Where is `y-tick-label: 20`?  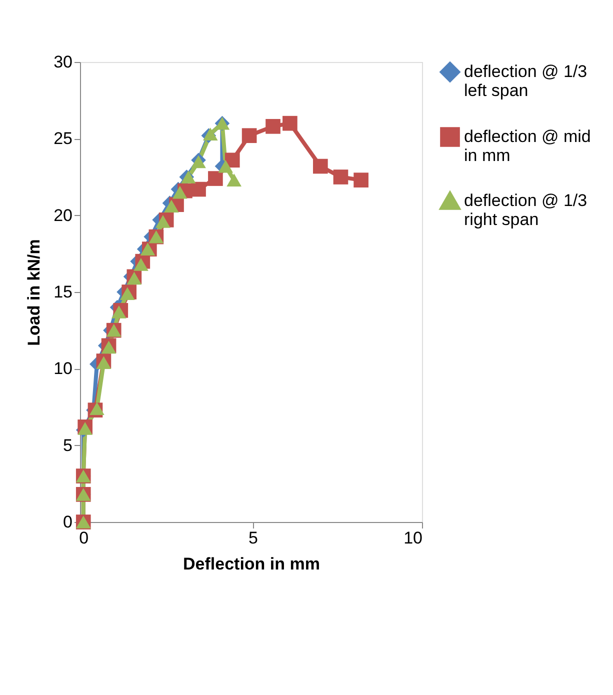 y-tick-label: 20 is located at coordinates (63, 215).